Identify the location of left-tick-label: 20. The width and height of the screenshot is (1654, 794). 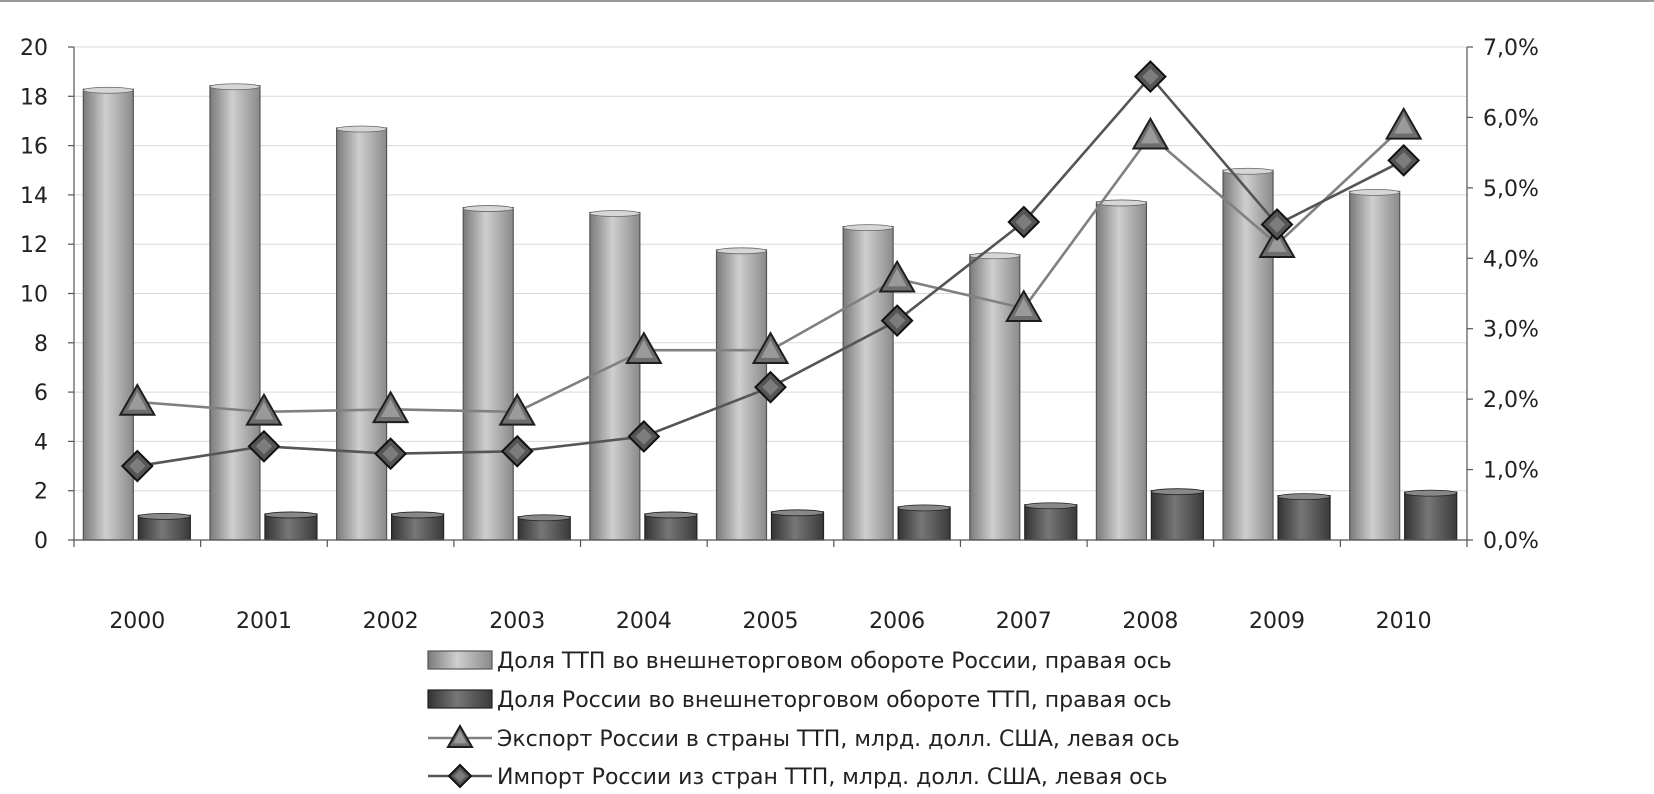
(34, 48).